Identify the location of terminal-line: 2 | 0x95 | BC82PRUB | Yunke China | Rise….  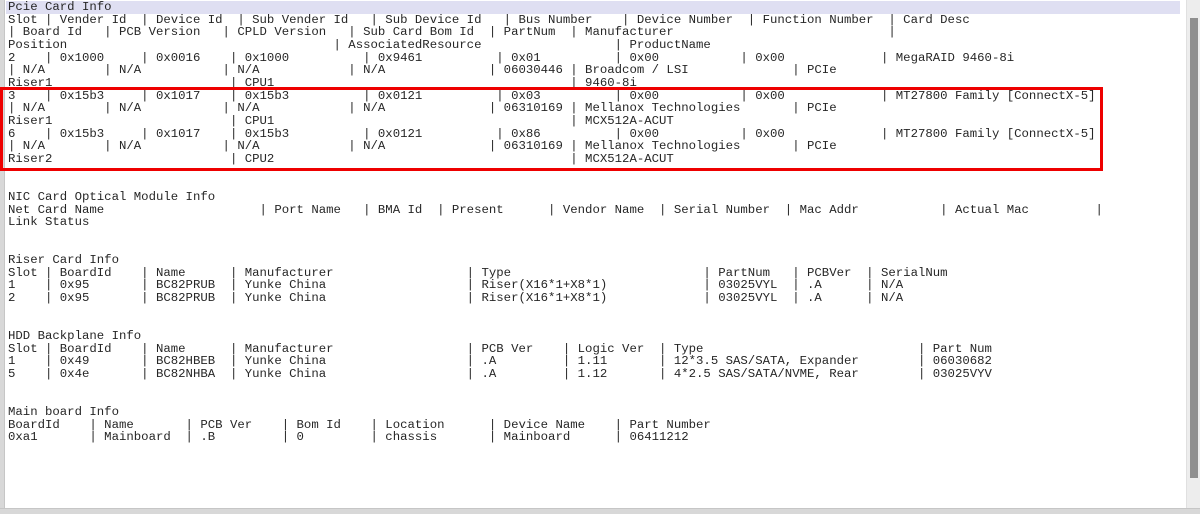
(456, 298).